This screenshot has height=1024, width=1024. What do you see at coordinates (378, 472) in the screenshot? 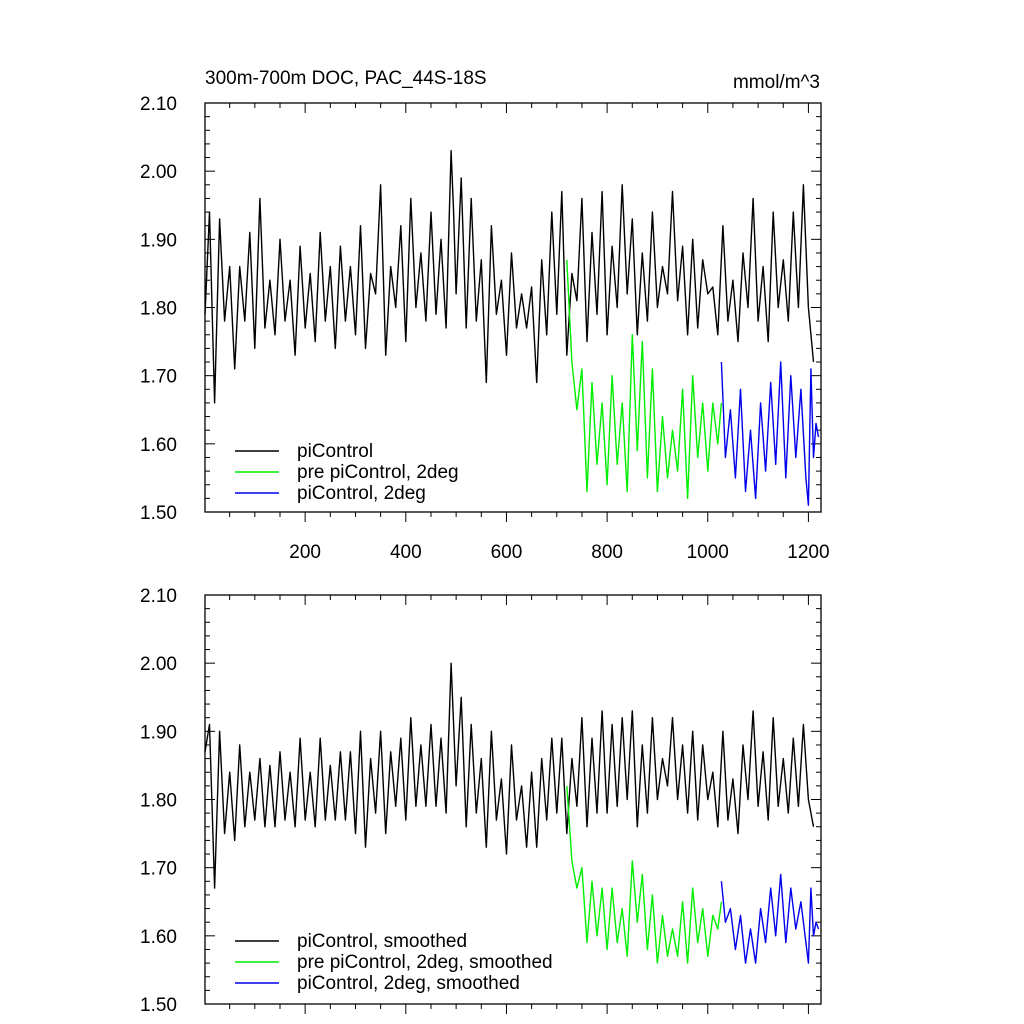
I see `legend-label-1: pre piControl, 2deg` at bounding box center [378, 472].